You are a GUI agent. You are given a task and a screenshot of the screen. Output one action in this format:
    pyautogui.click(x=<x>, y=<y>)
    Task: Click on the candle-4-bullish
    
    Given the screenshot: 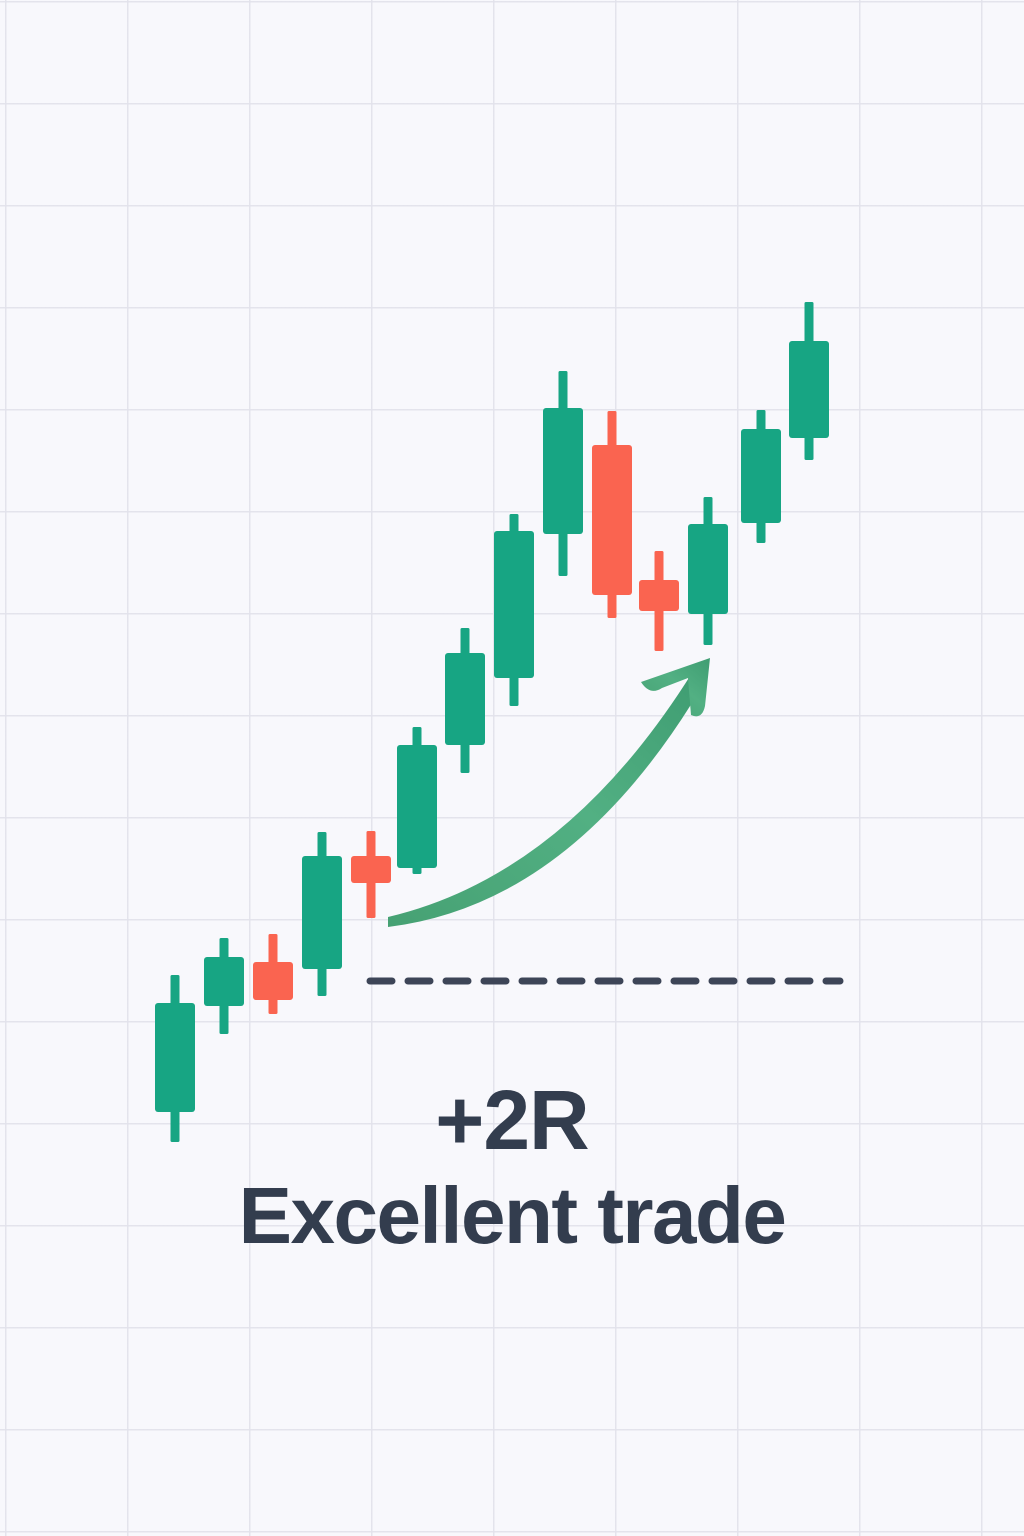 What is the action you would take?
    pyautogui.click(x=322, y=914)
    